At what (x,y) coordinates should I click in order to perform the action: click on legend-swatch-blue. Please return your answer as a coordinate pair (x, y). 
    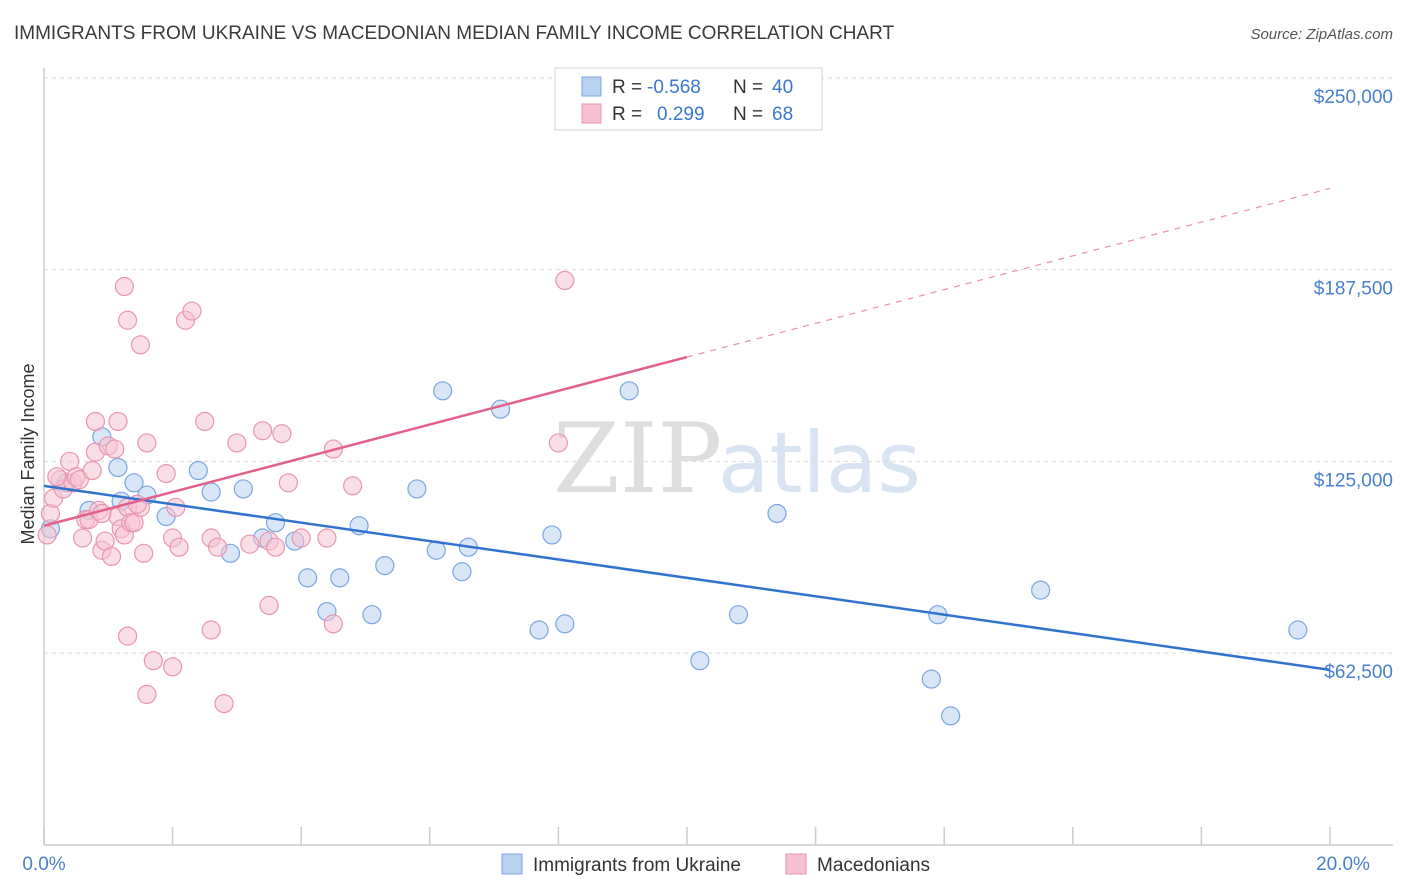
    Looking at the image, I should click on (591, 86).